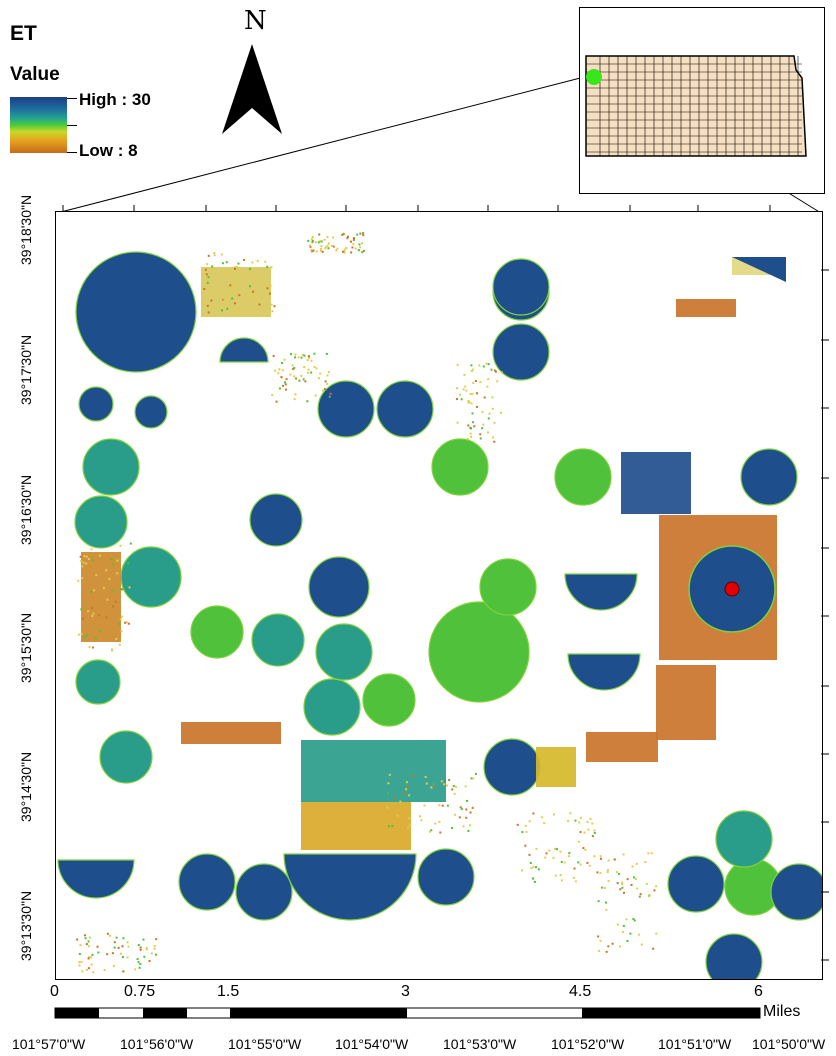 The width and height of the screenshot is (836, 1056). Describe the element at coordinates (228, 991) in the screenshot. I see `scale-label-15: 1.5` at that location.